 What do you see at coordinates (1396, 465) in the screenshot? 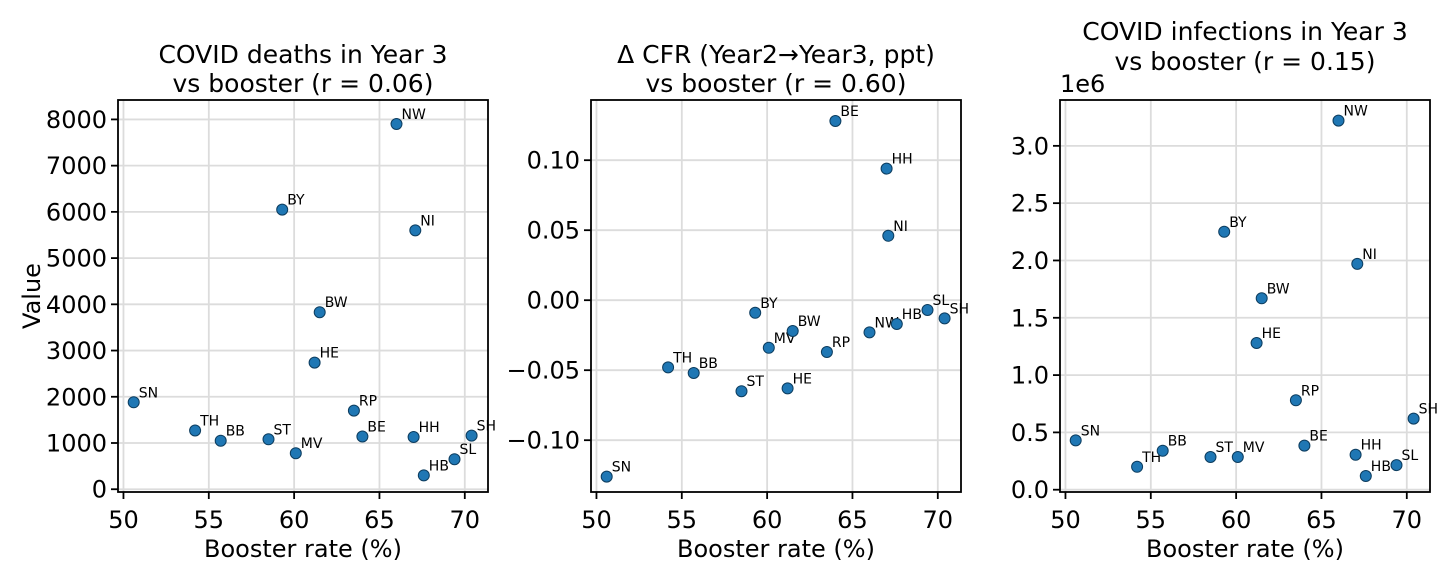
I see `data-point-SL` at bounding box center [1396, 465].